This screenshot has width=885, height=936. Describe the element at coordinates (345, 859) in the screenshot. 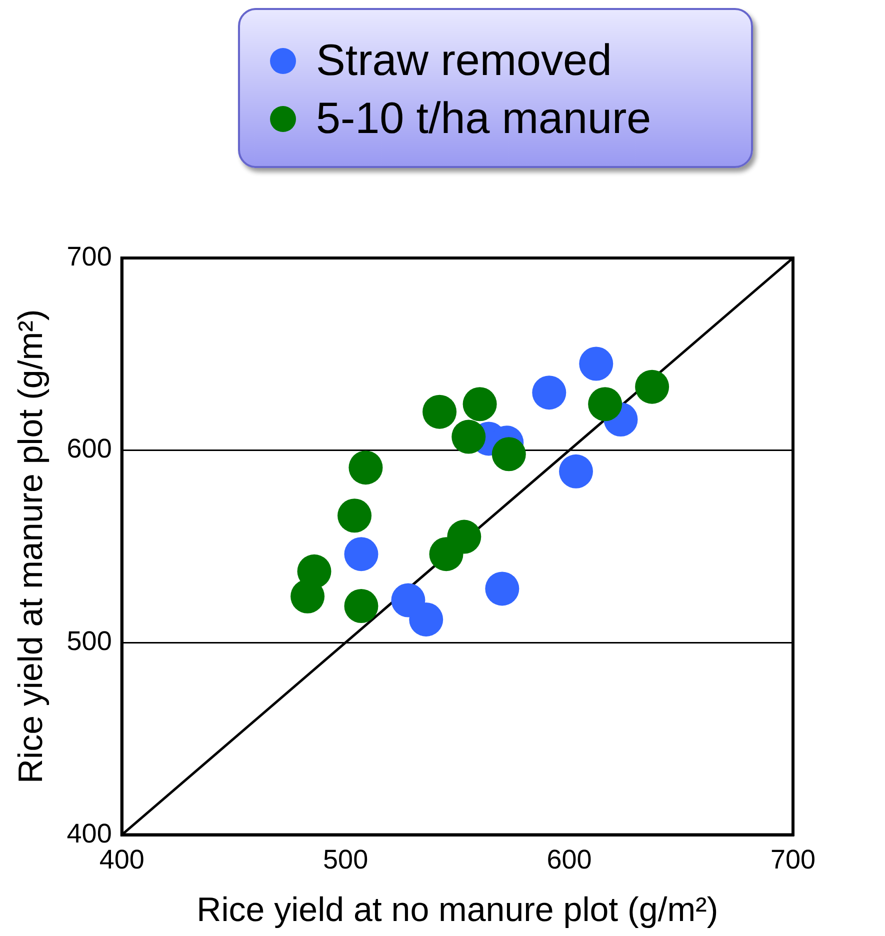

I see `x-tick-label: 500` at that location.